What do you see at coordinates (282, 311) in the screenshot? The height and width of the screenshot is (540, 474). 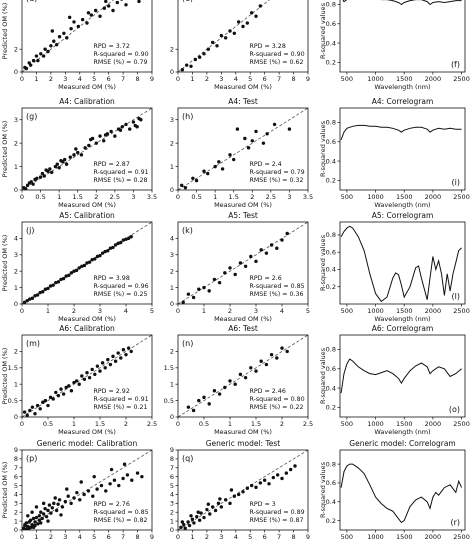 I see `x-tick-label: 4` at bounding box center [282, 311].